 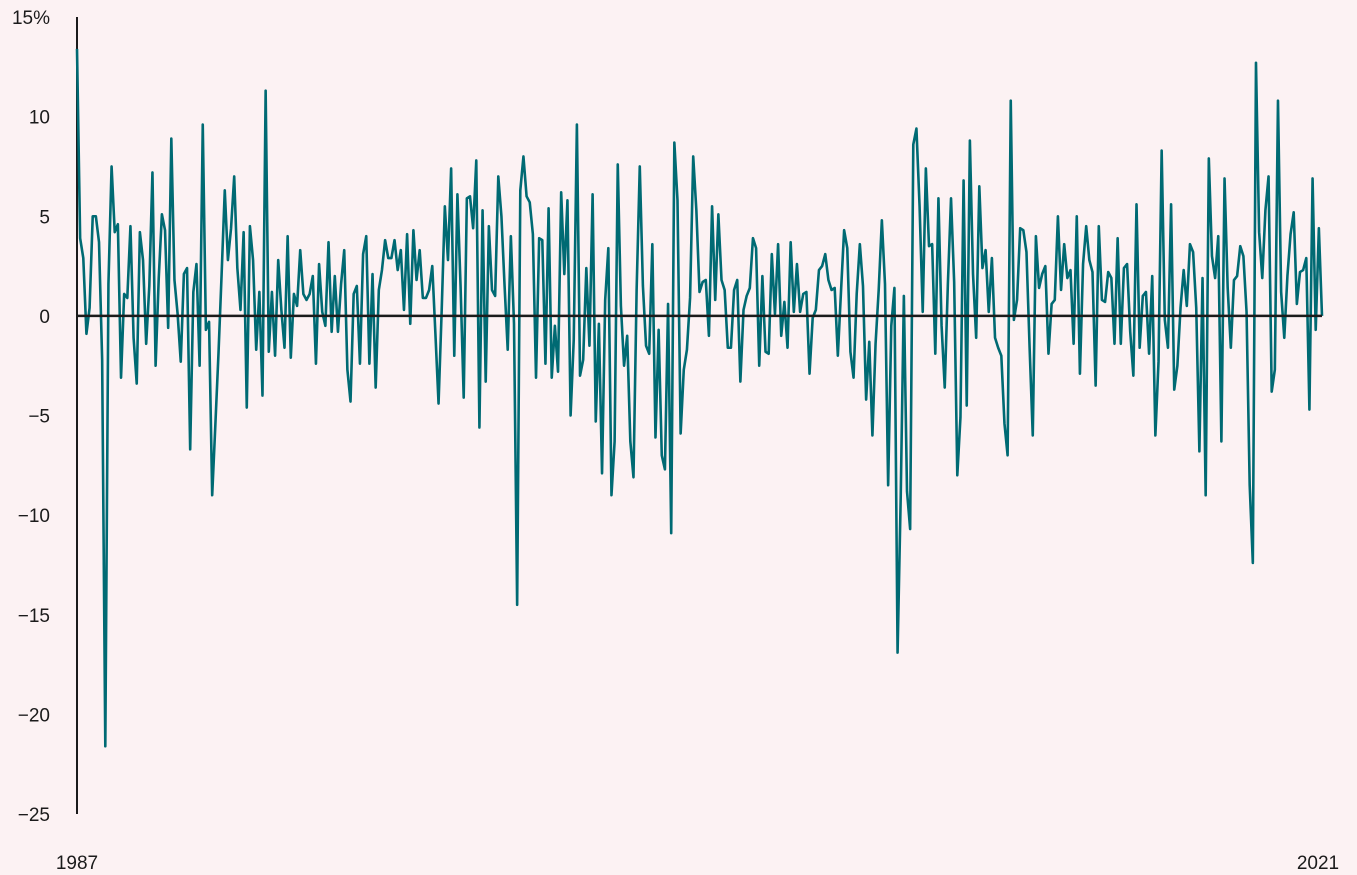 What do you see at coordinates (34, 715) in the screenshot?
I see `y-tick-label: −20` at bounding box center [34, 715].